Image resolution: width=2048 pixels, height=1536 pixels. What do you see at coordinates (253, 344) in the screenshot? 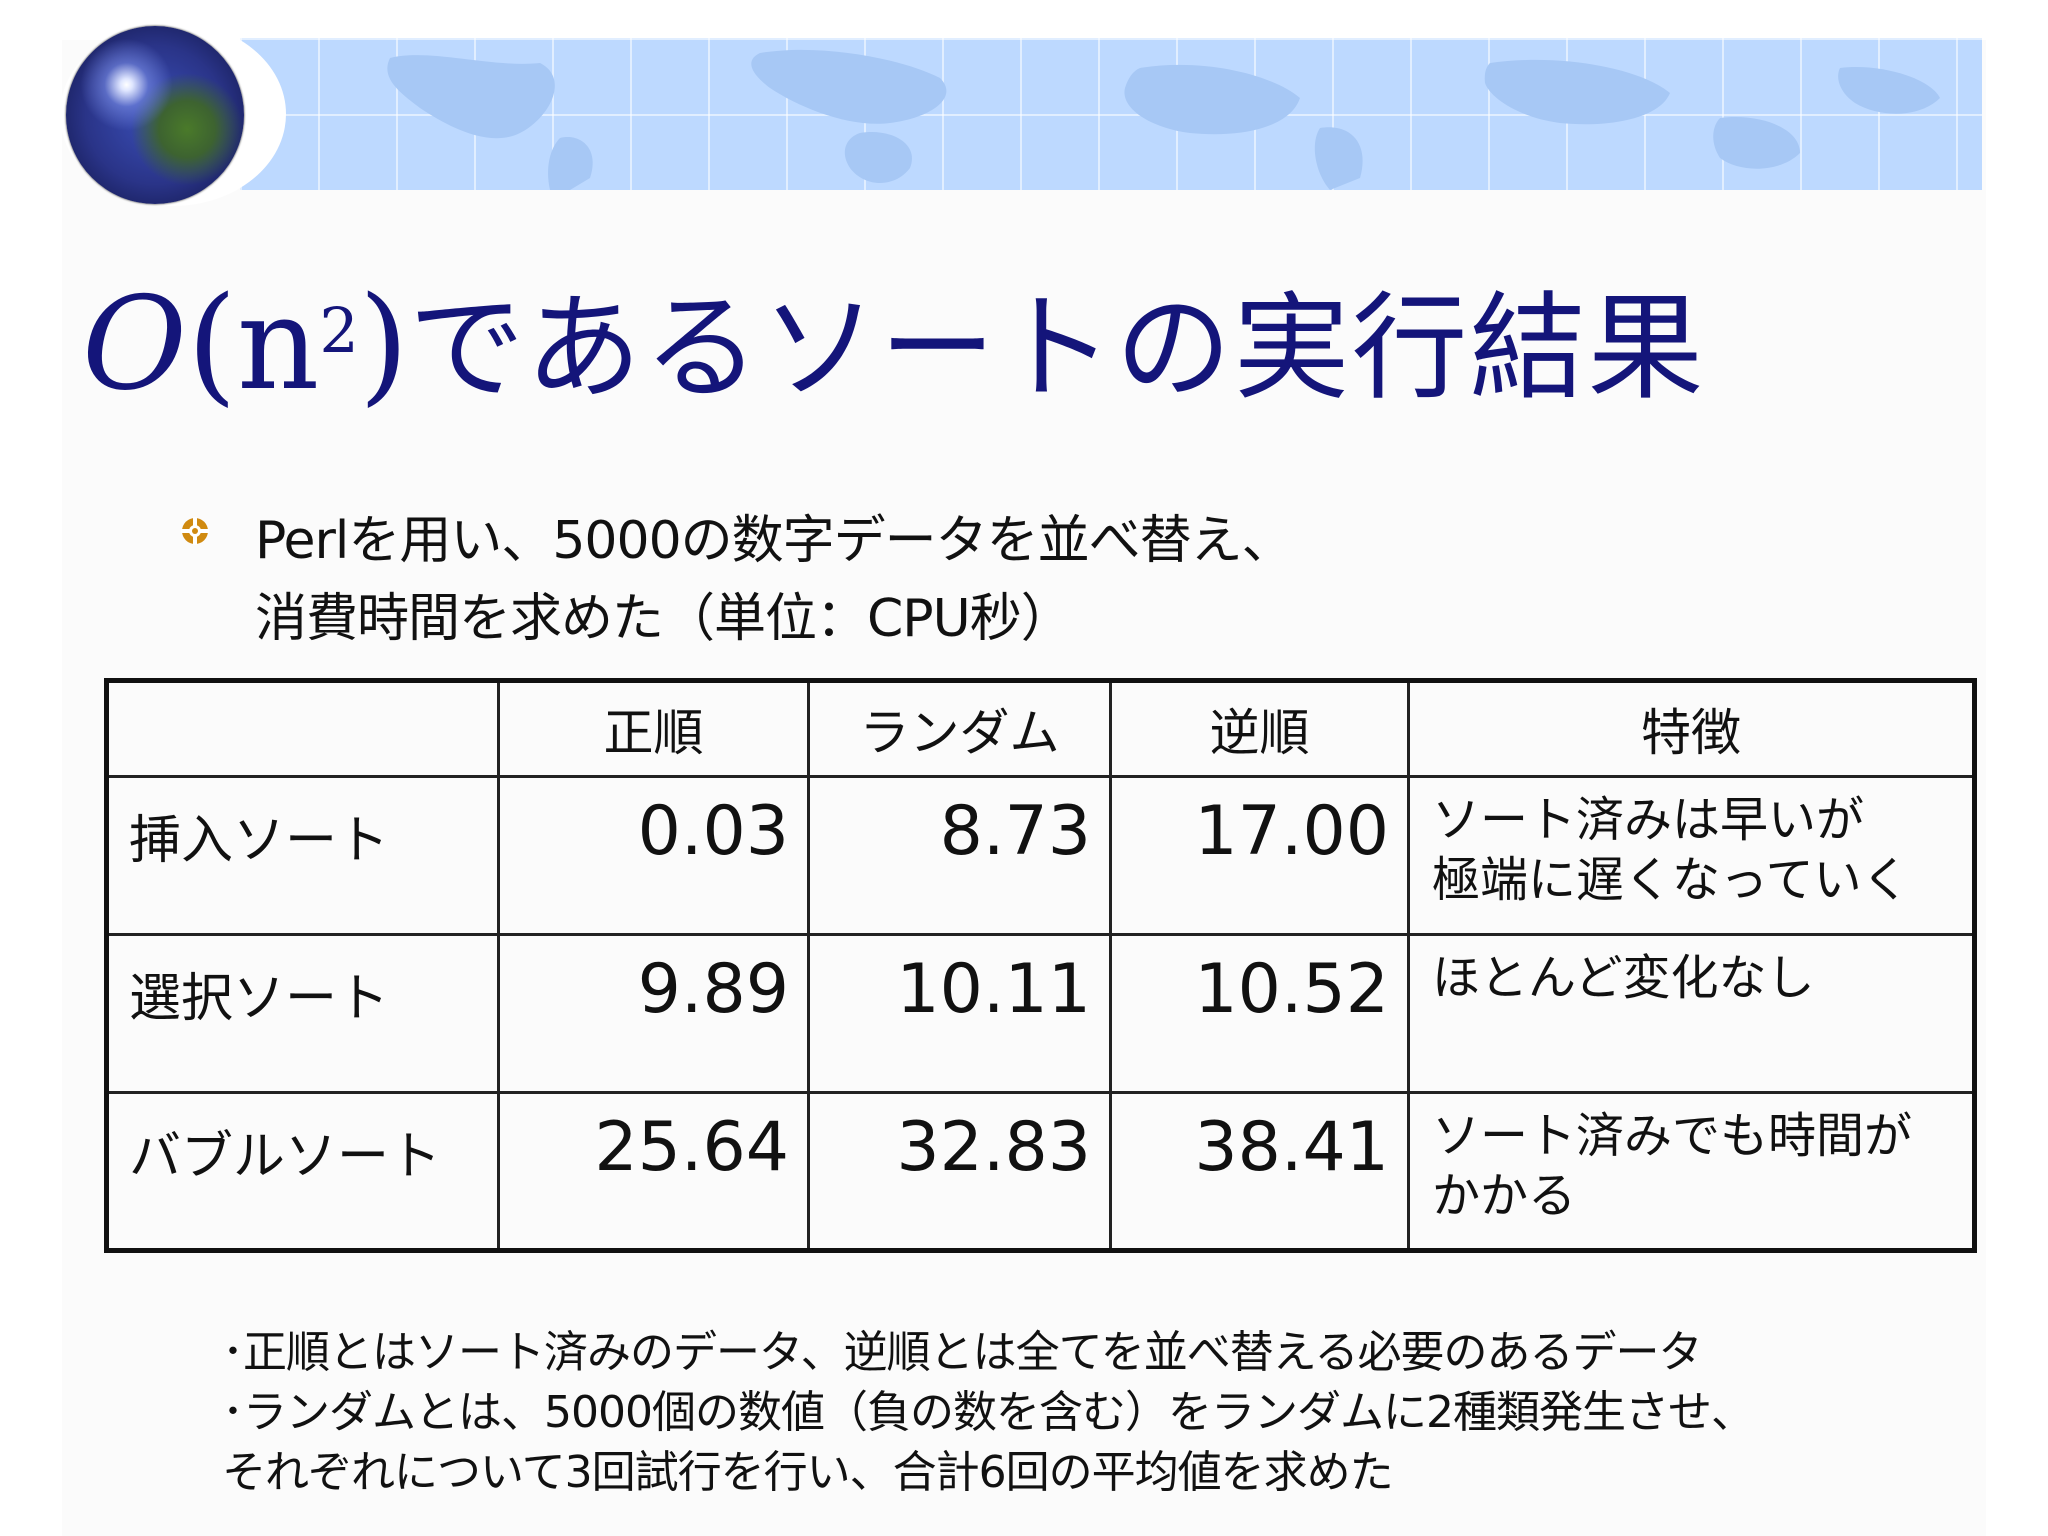
I see `title-n: (n` at bounding box center [253, 344].